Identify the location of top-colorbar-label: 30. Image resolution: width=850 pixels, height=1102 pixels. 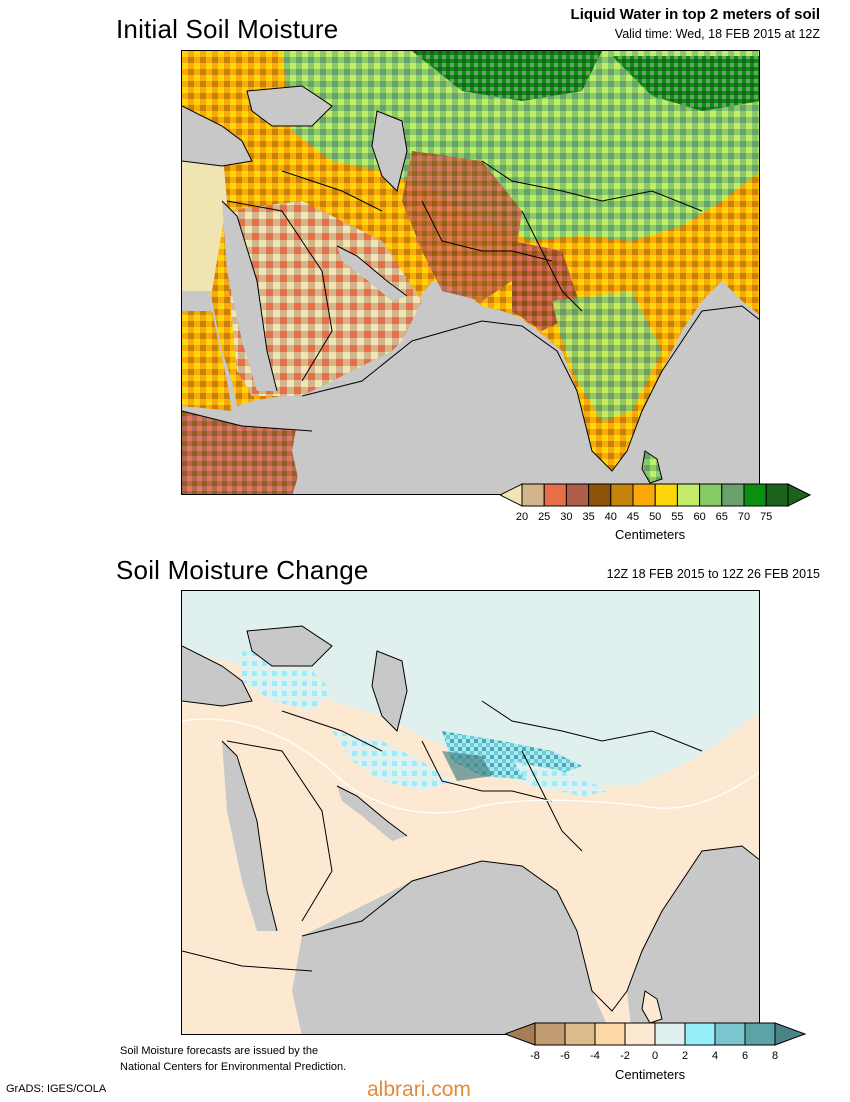
(566, 517).